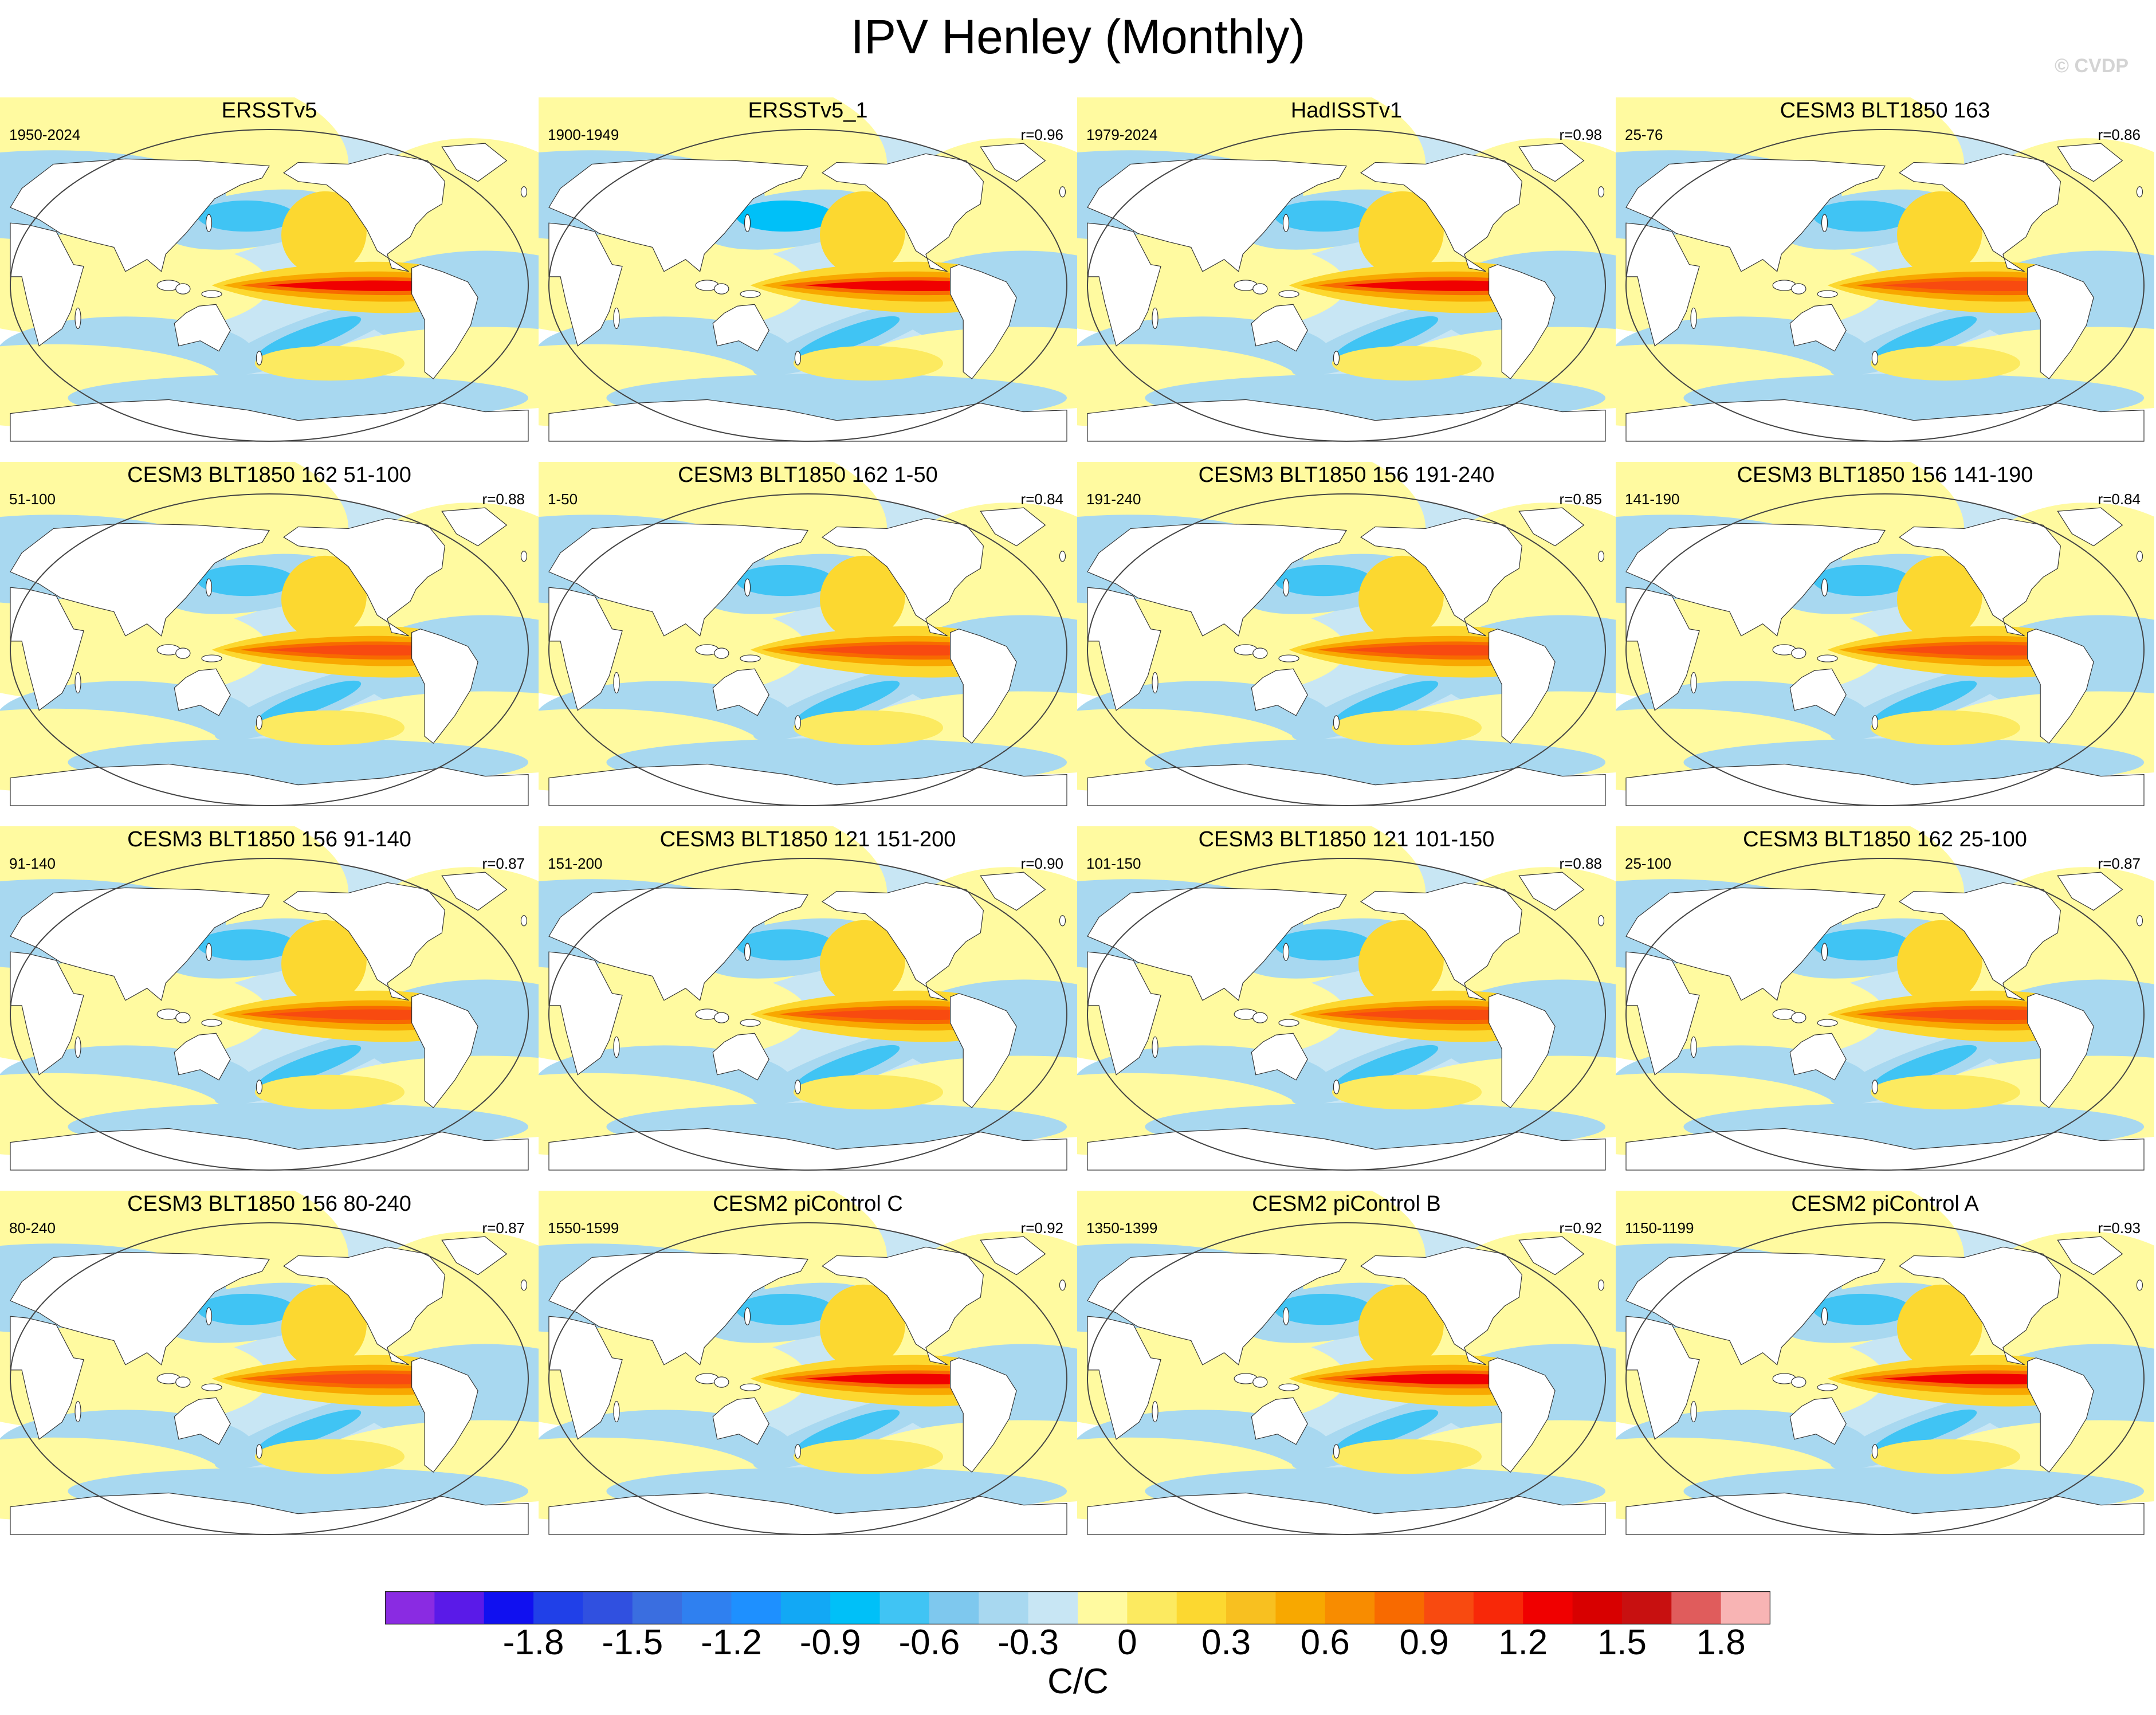 The height and width of the screenshot is (1715, 2156). What do you see at coordinates (269, 475) in the screenshot?
I see `panel-title: CESM3 BLT1850 162 51-100` at bounding box center [269, 475].